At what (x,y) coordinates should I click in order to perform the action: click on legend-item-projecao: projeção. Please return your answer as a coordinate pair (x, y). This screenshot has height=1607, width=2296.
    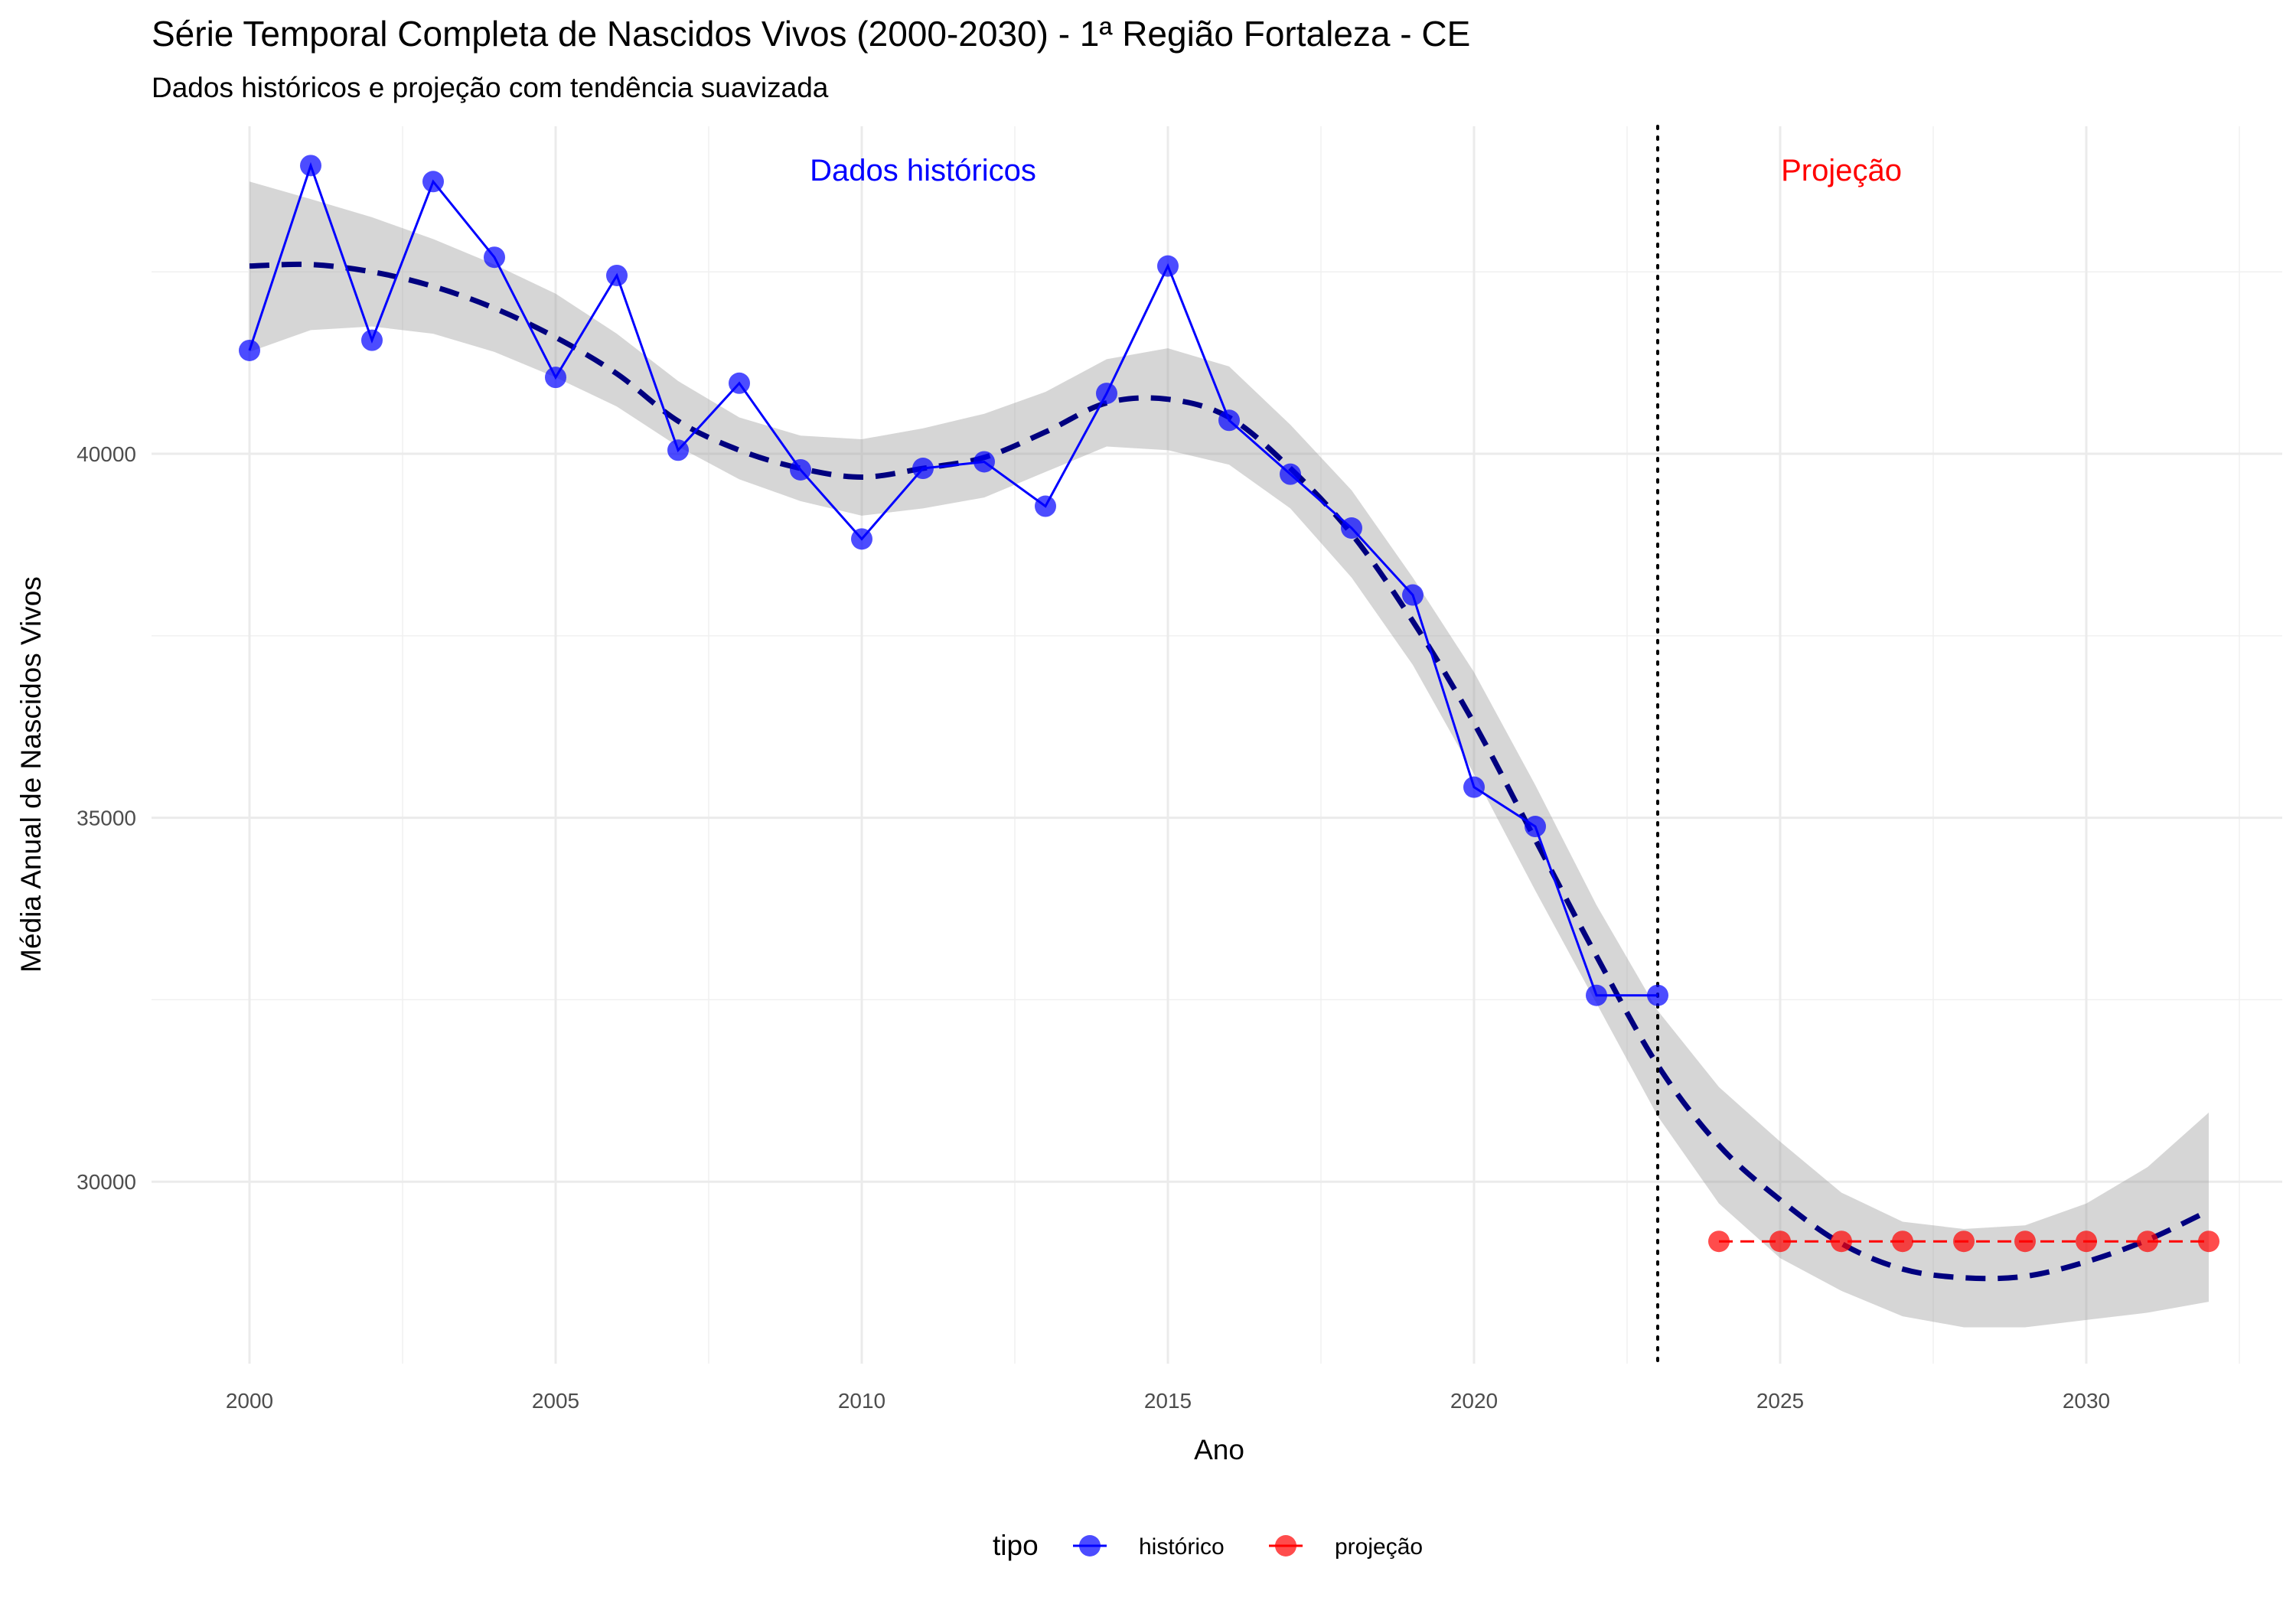
    Looking at the image, I should click on (1346, 1547).